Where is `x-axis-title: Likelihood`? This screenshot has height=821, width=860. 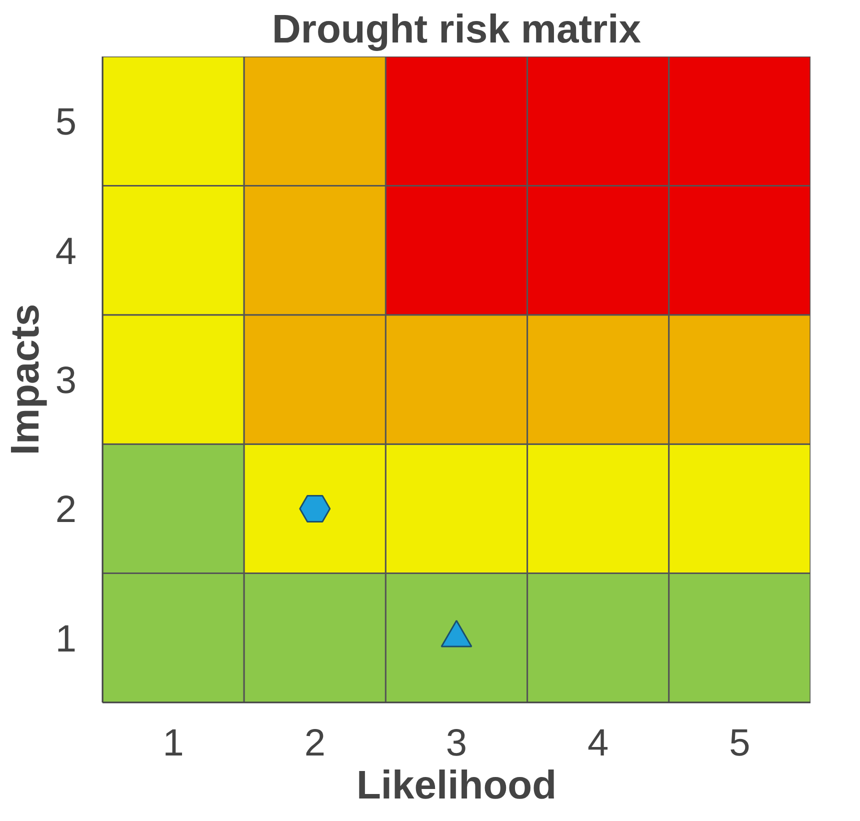 x-axis-title: Likelihood is located at coordinates (456, 786).